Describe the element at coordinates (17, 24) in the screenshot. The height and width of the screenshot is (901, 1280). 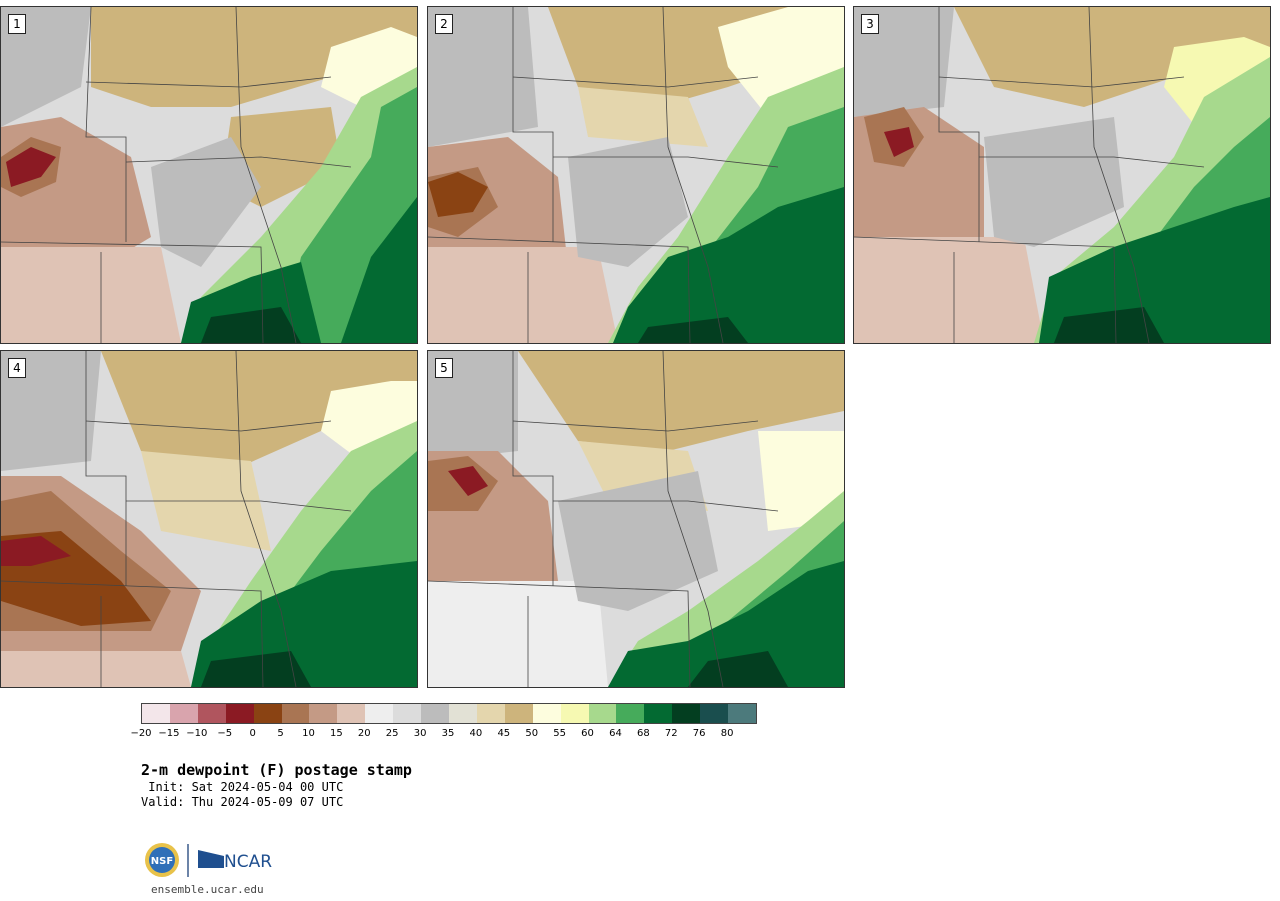
I see `panel-label-1: 1` at that location.